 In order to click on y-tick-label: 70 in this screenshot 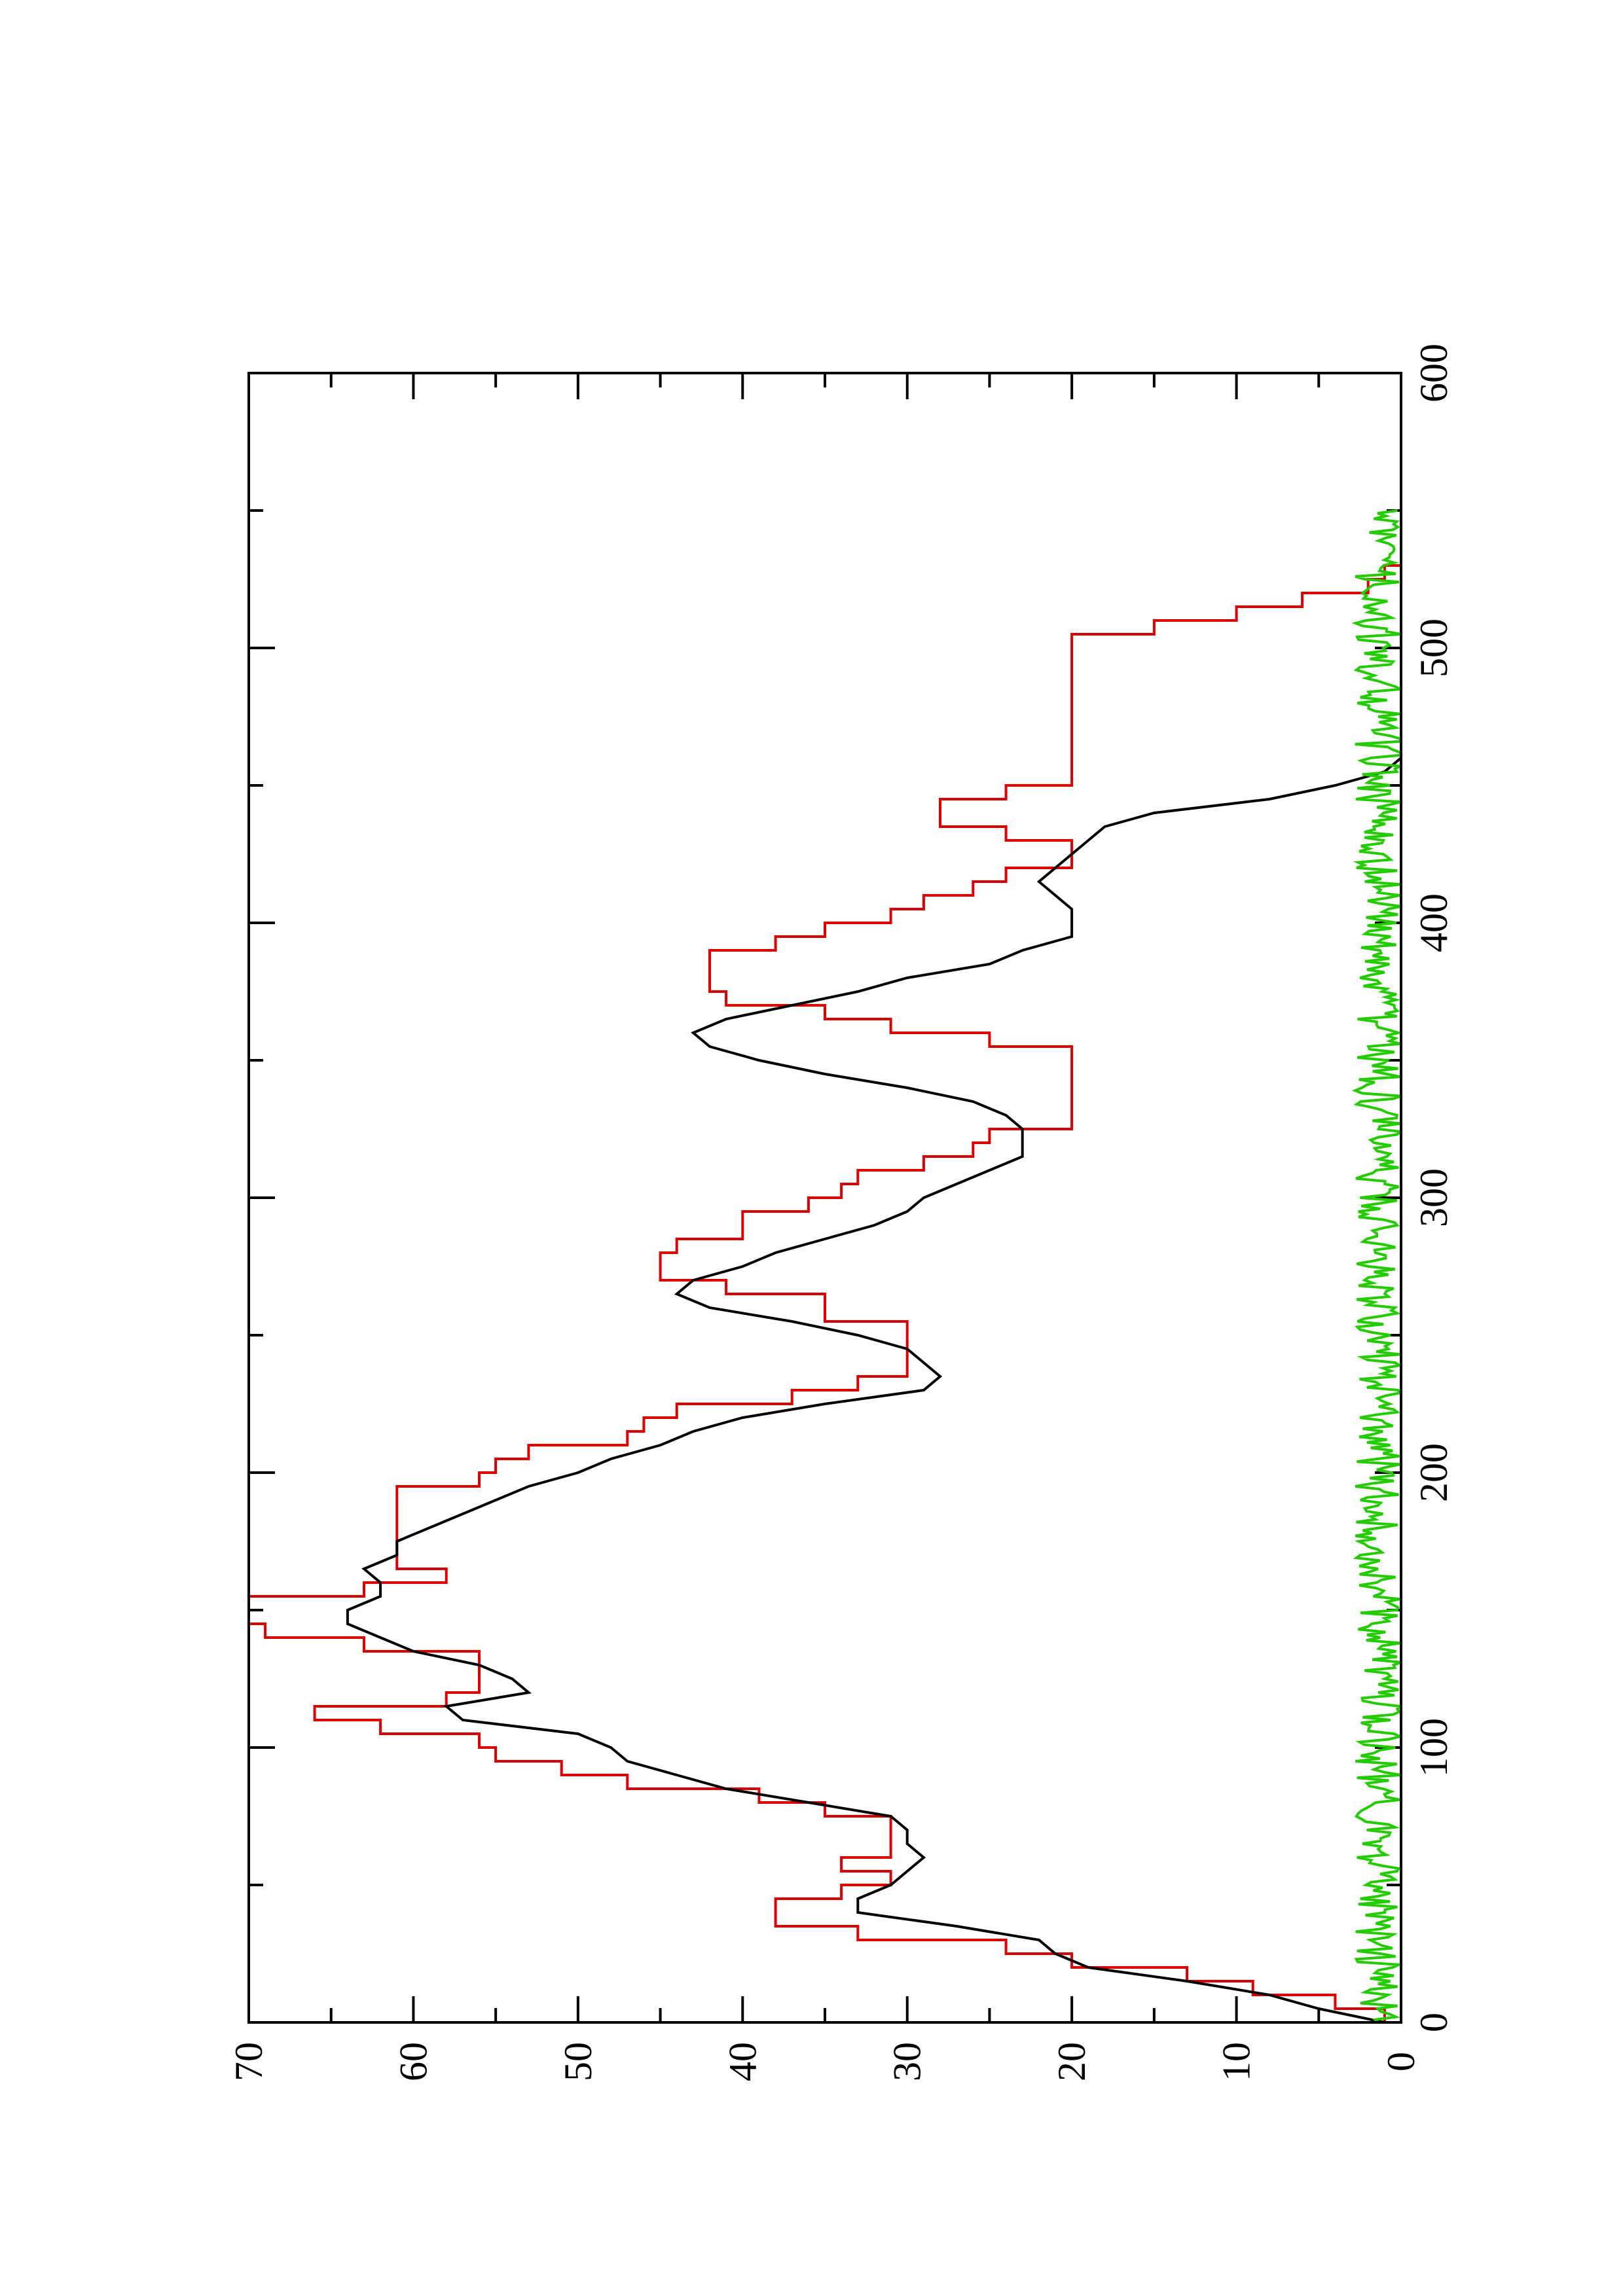, I will do `click(248, 2061)`.